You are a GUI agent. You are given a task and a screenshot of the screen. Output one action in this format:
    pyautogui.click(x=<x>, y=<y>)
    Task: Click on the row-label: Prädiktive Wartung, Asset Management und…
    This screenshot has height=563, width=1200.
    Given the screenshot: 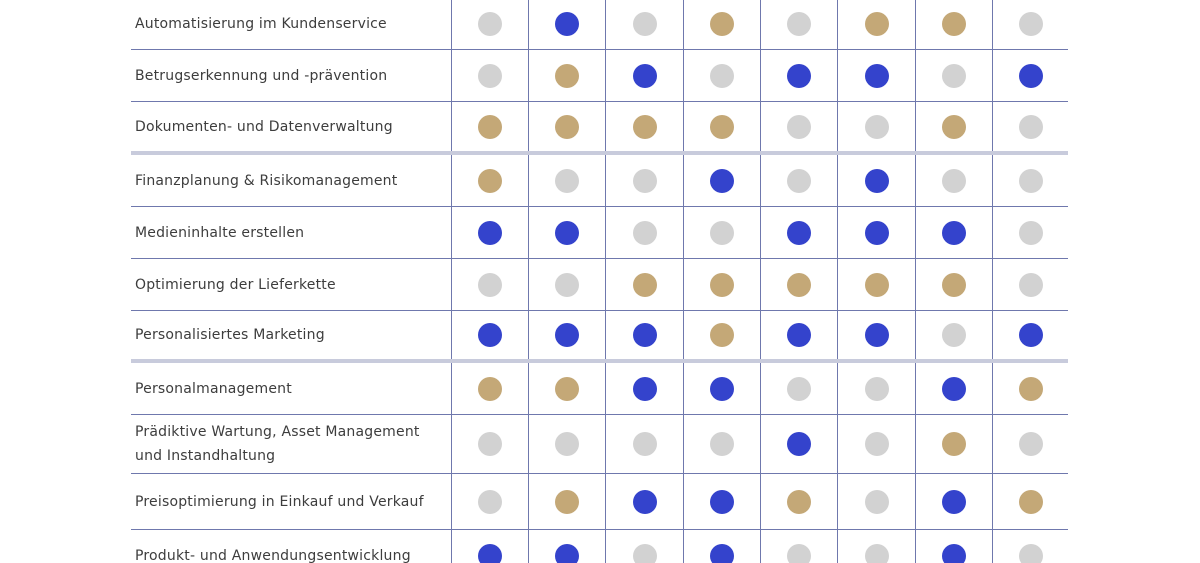 What is the action you would take?
    pyautogui.click(x=277, y=444)
    